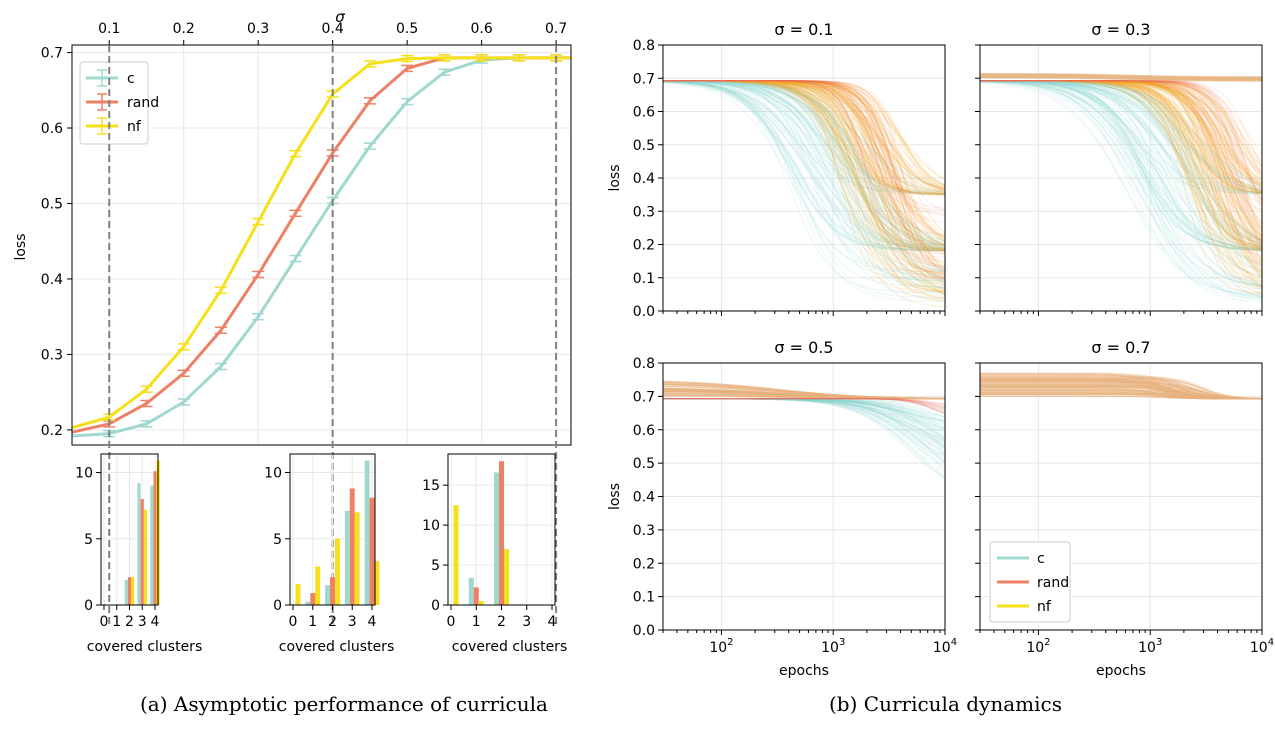 The height and width of the screenshot is (742, 1275). Describe the element at coordinates (1121, 671) in the screenshot. I see `x-axis-label: epochs` at that location.